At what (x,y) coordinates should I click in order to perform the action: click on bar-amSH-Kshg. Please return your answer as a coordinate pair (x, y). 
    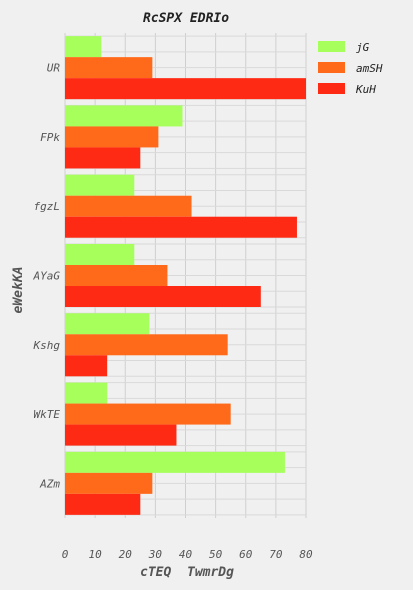
    Looking at the image, I should click on (146, 345).